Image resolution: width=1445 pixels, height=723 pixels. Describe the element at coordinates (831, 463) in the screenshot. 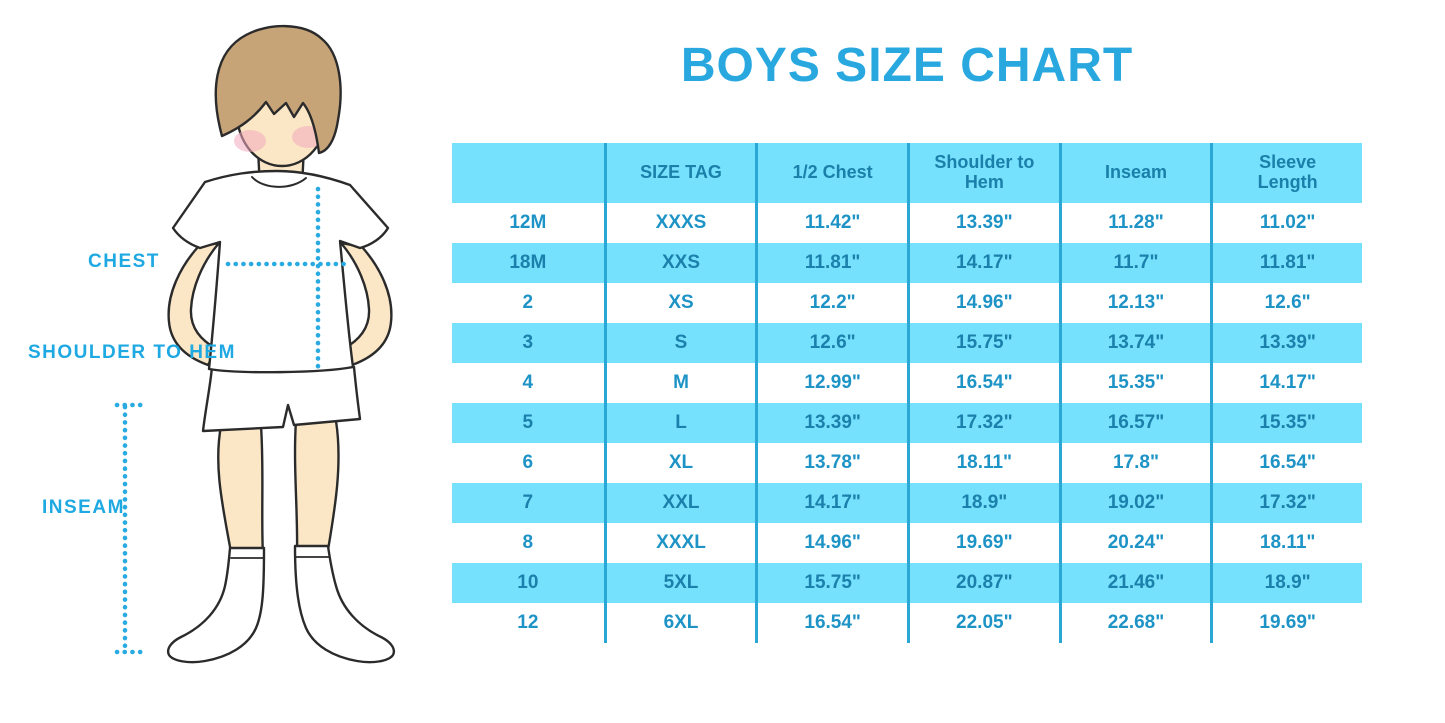

I see `table-cell: 13.78"` at that location.